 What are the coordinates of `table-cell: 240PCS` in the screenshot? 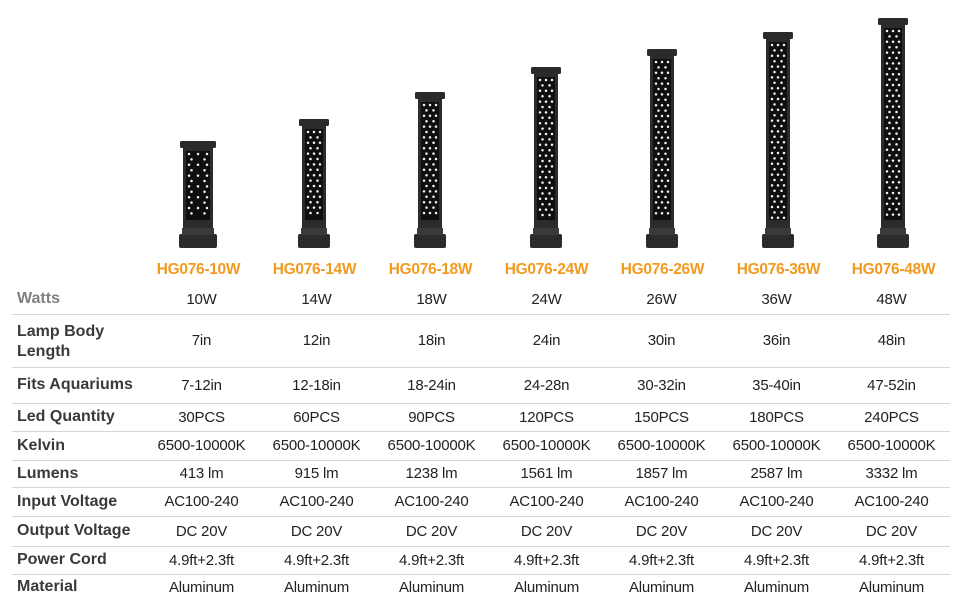 It's located at (891, 417).